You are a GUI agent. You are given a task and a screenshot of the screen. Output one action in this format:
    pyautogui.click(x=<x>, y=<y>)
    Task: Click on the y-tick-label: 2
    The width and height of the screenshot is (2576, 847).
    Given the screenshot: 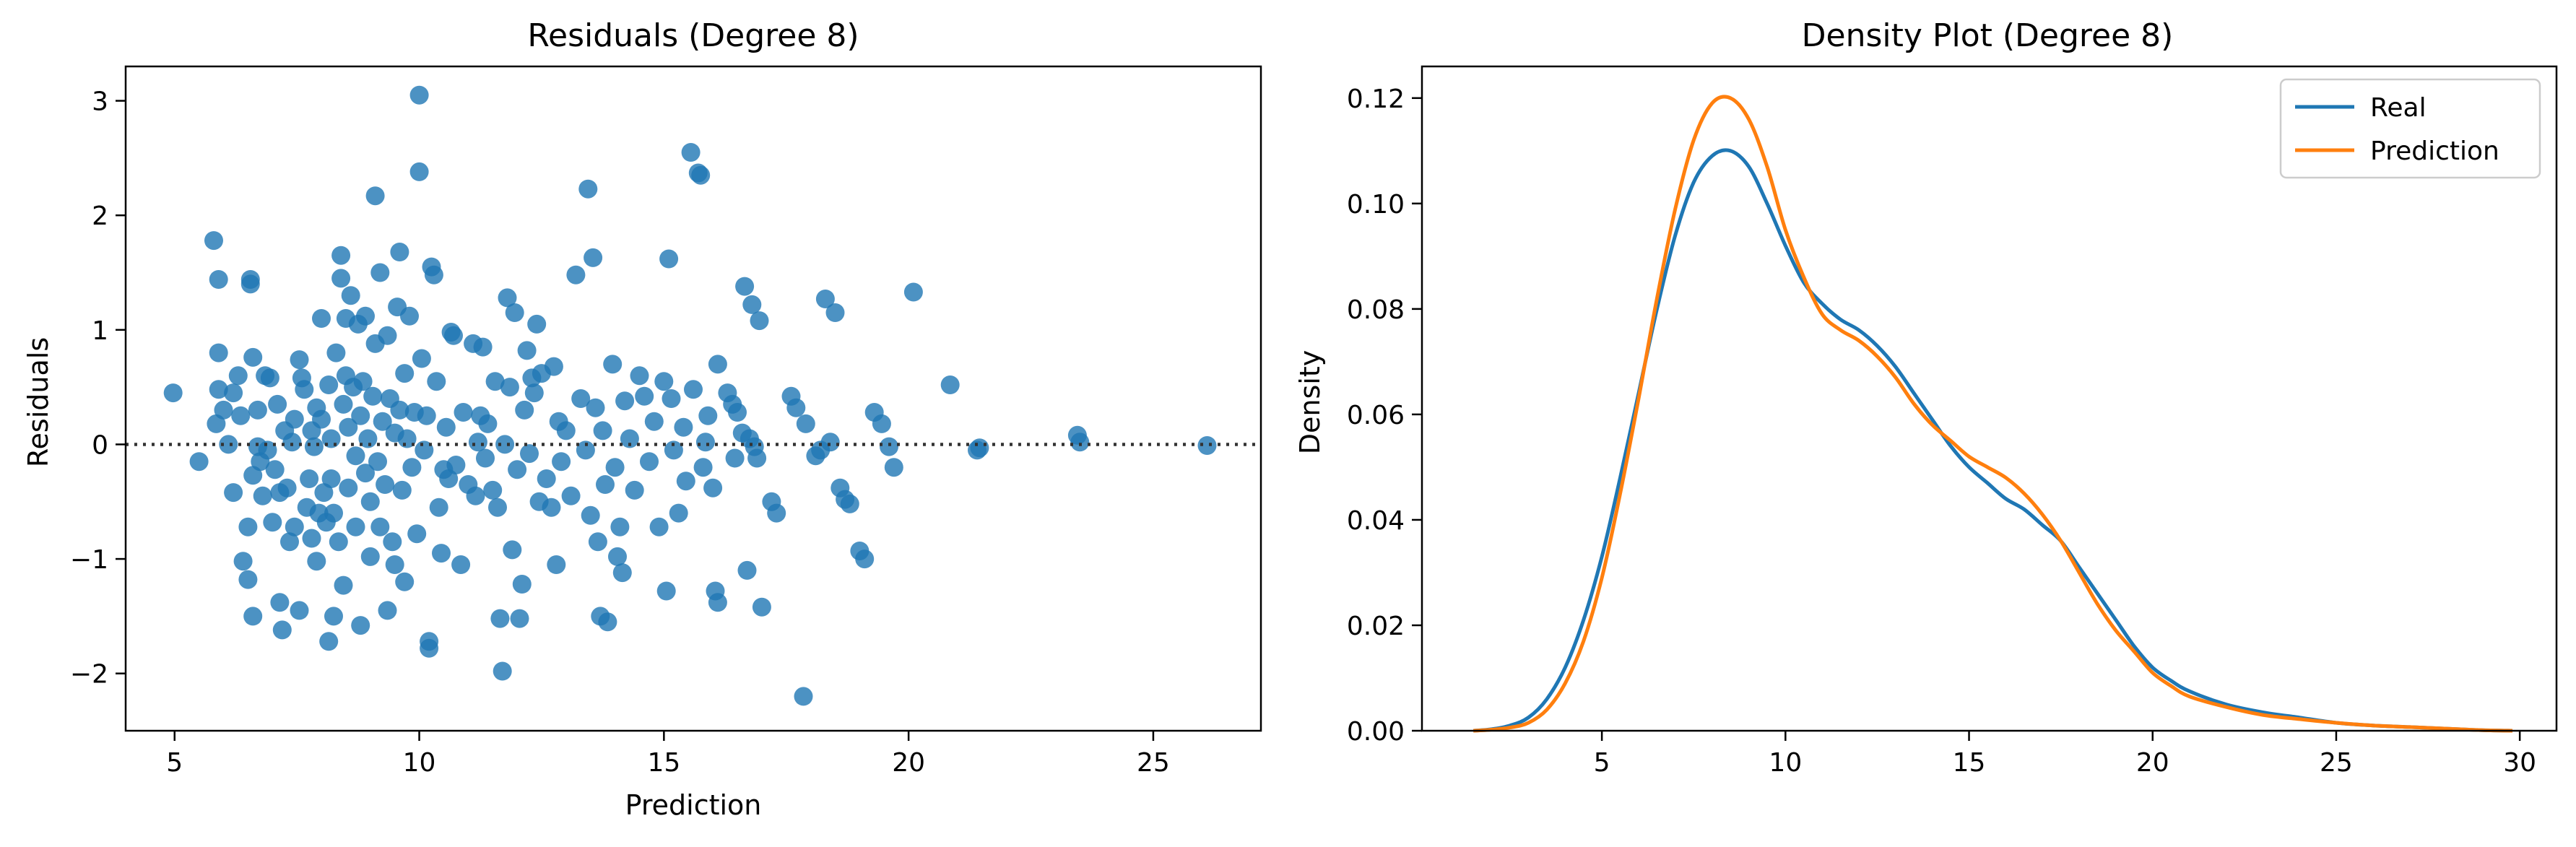 What is the action you would take?
    pyautogui.click(x=100, y=216)
    